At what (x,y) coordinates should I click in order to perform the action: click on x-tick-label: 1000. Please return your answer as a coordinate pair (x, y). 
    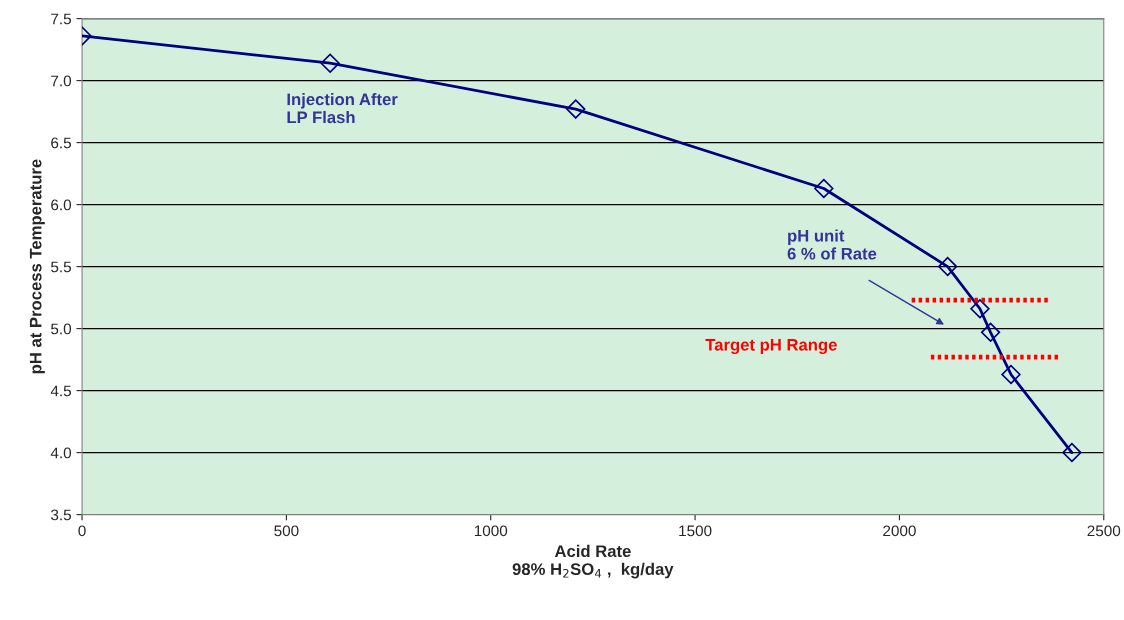
    Looking at the image, I should click on (491, 531).